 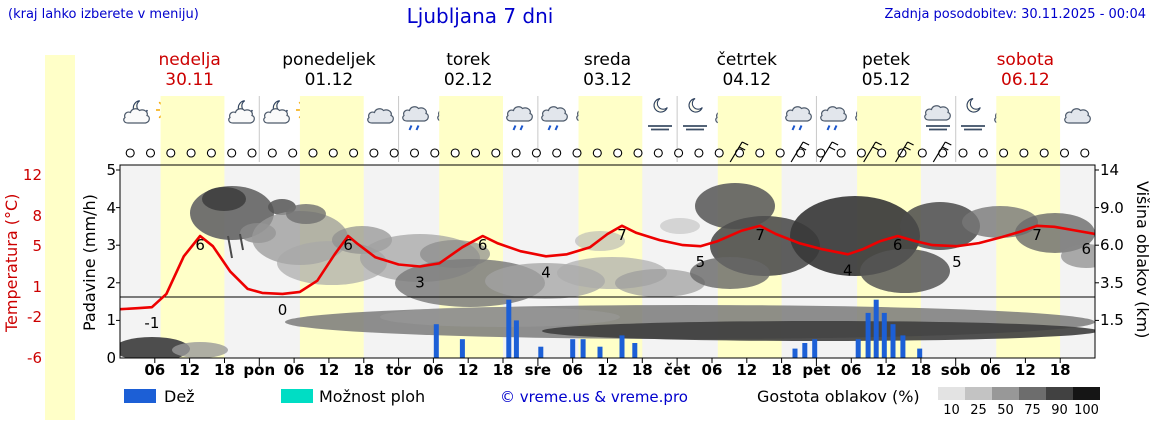 I want to click on day-name: ponedeljek, so click(x=329, y=60).